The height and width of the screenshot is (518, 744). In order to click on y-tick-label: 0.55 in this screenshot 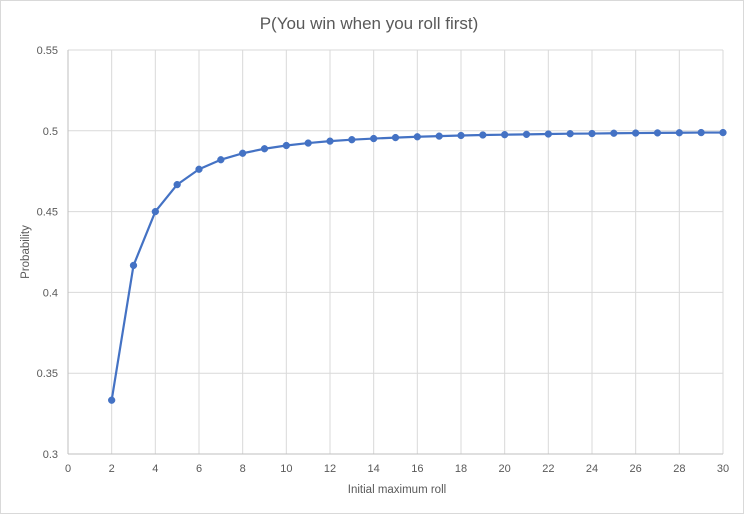, I will do `click(47, 51)`.